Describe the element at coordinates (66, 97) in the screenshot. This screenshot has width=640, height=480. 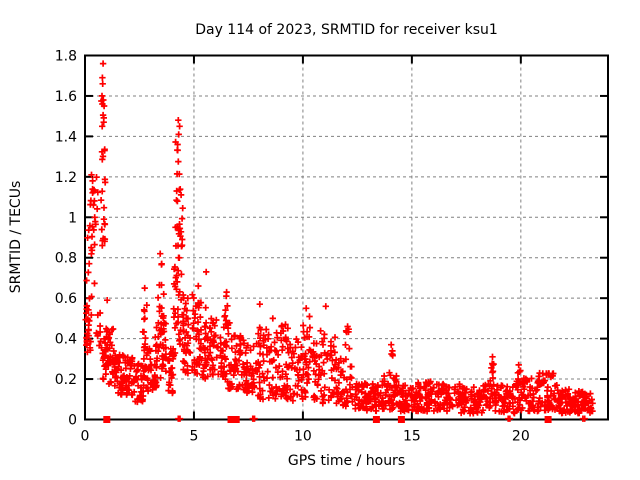
I see `svg-text: 1.6` at that location.